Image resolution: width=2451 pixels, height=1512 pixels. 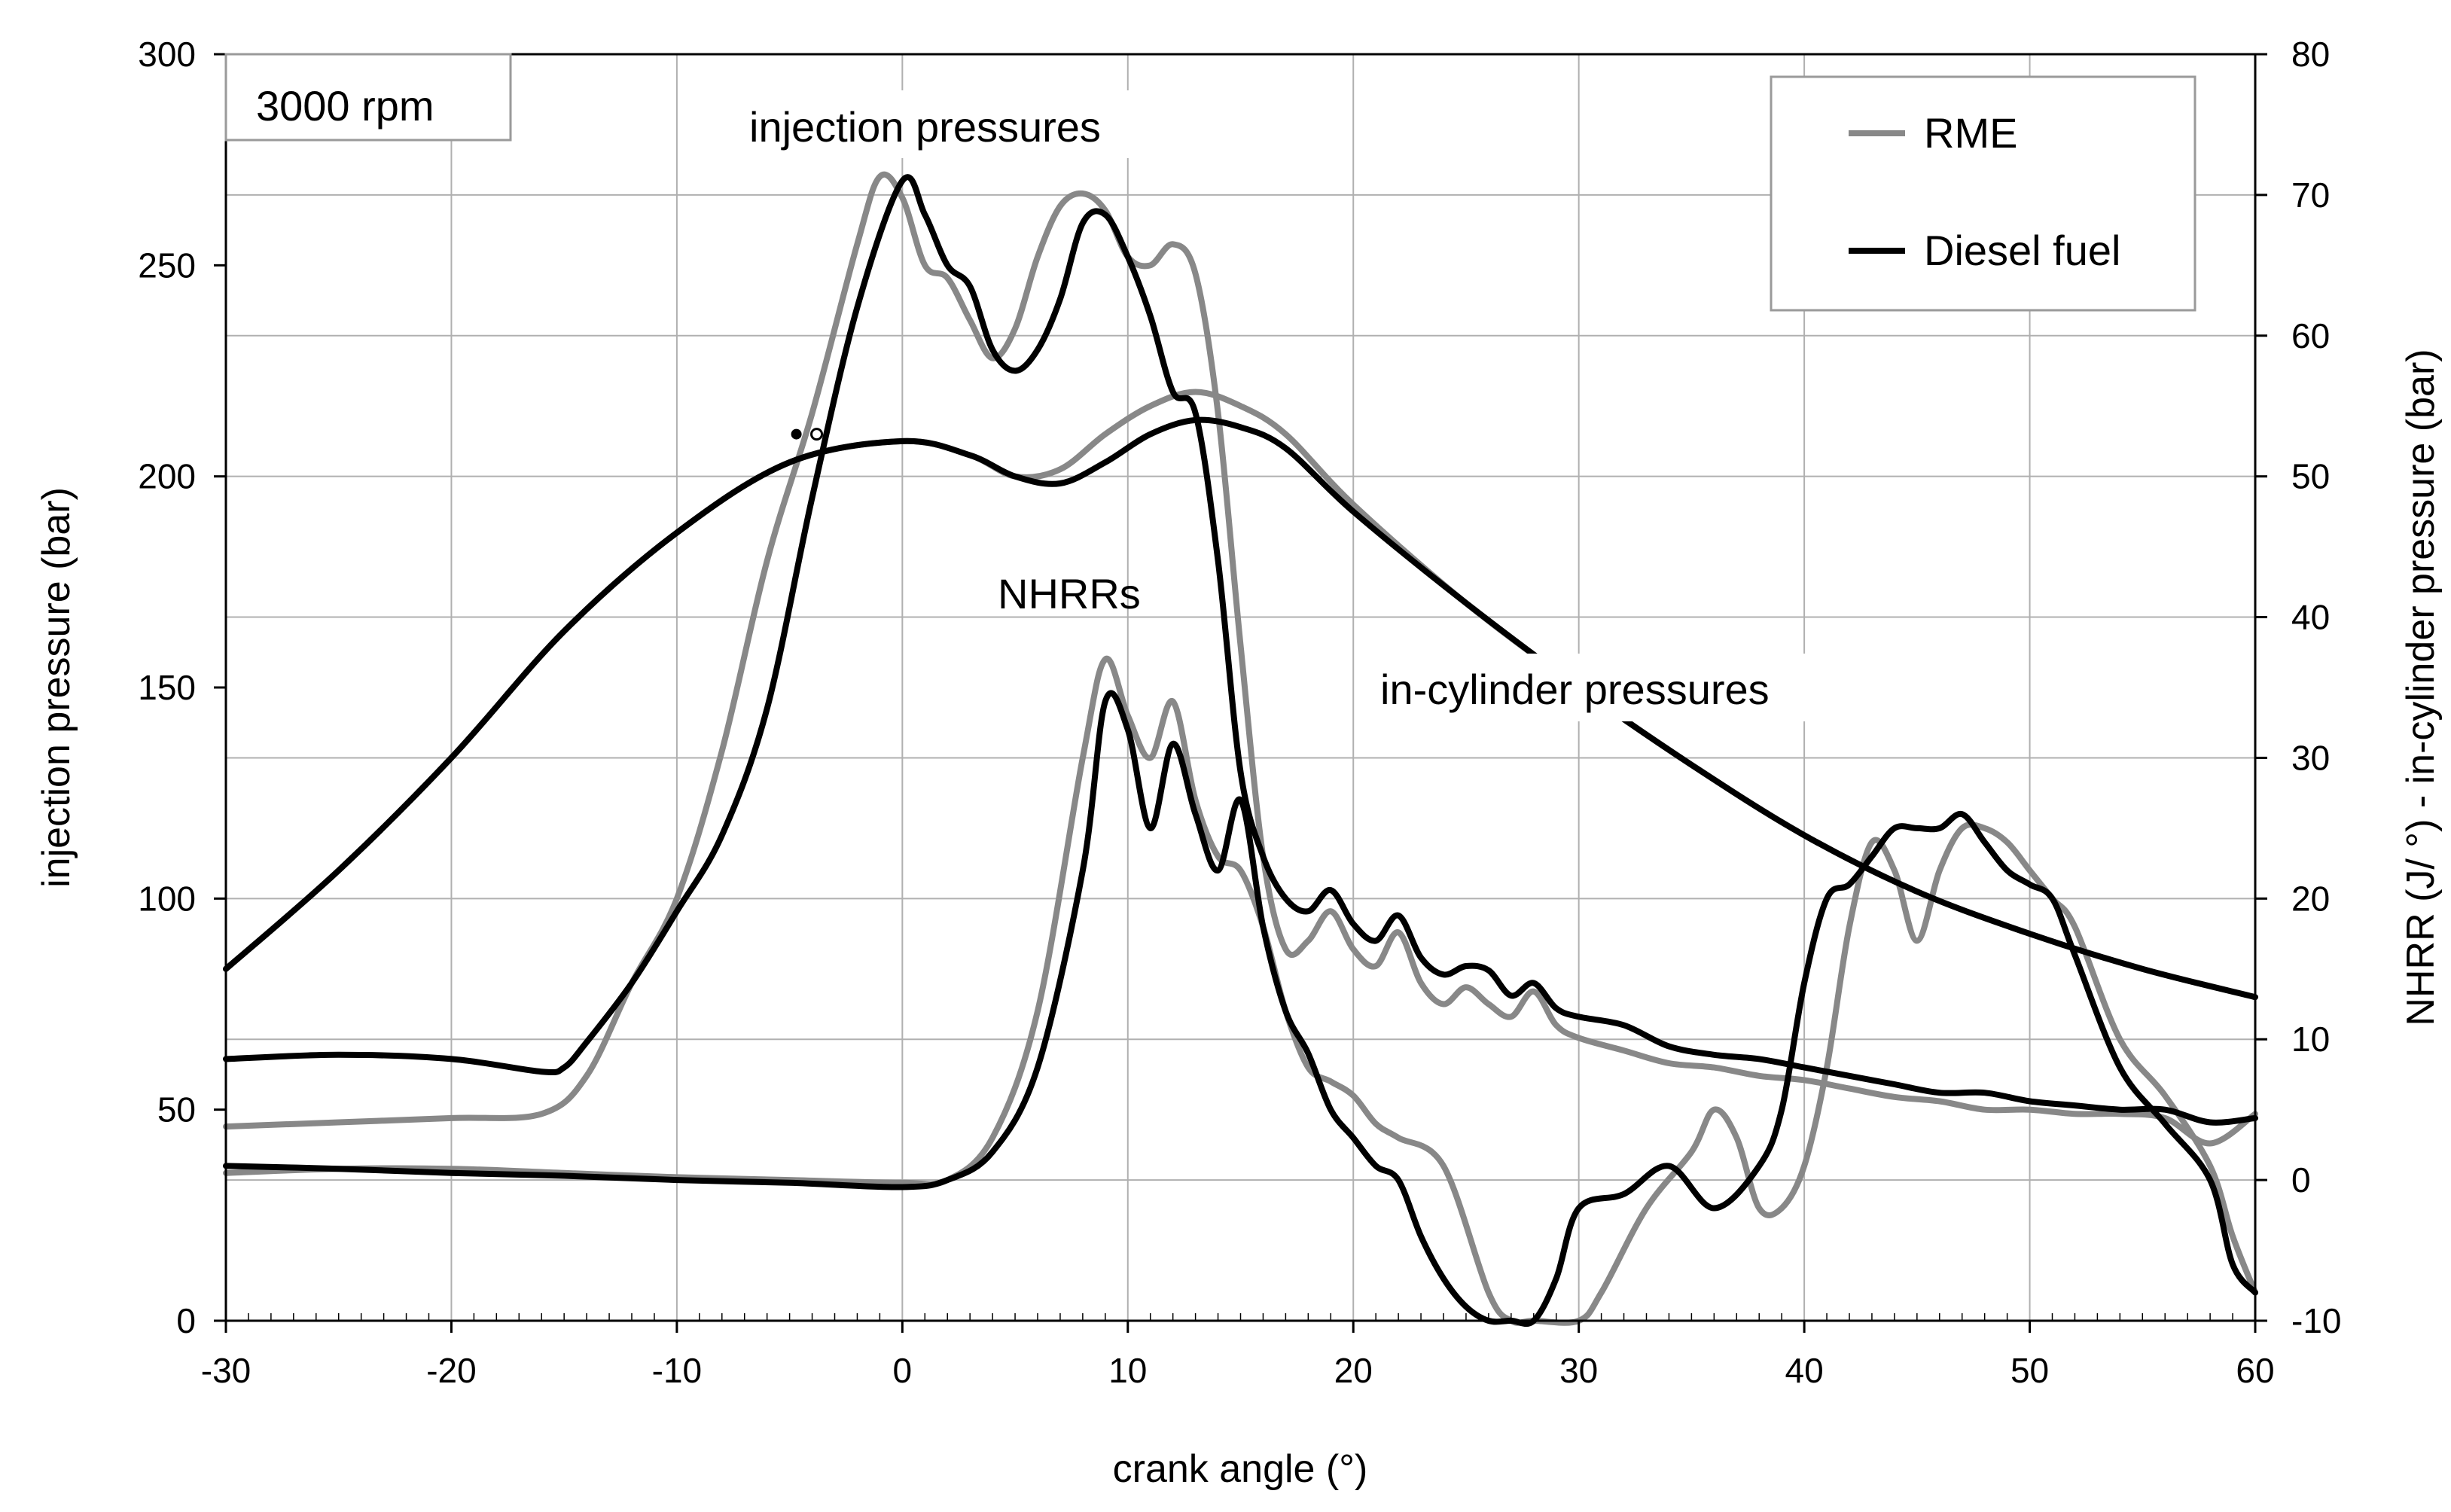 What do you see at coordinates (903, 1371) in the screenshot?
I see `x-tick-label: 0` at bounding box center [903, 1371].